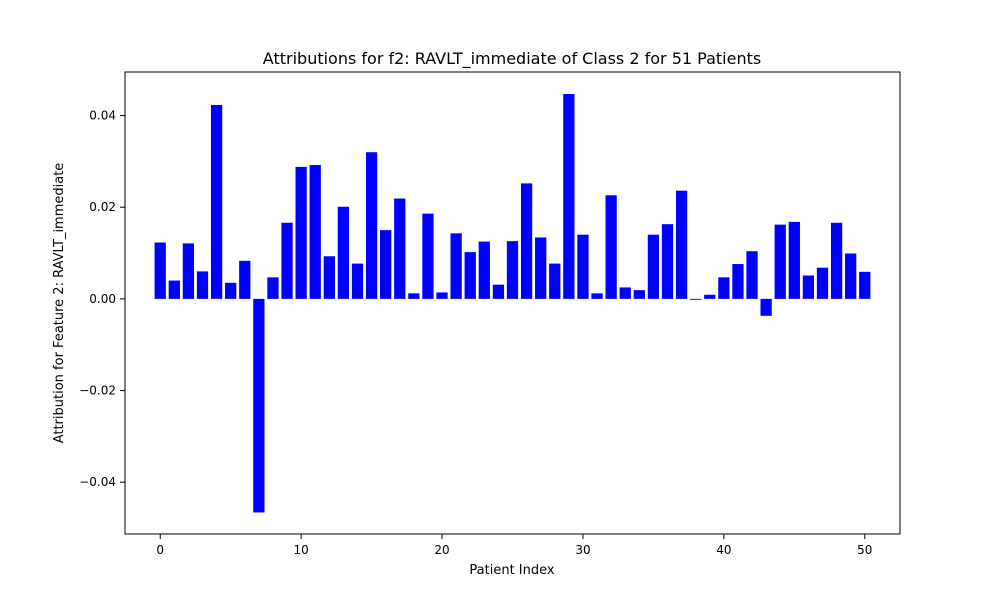  Describe the element at coordinates (441, 550) in the screenshot. I see `x-tick-label: 20` at that location.